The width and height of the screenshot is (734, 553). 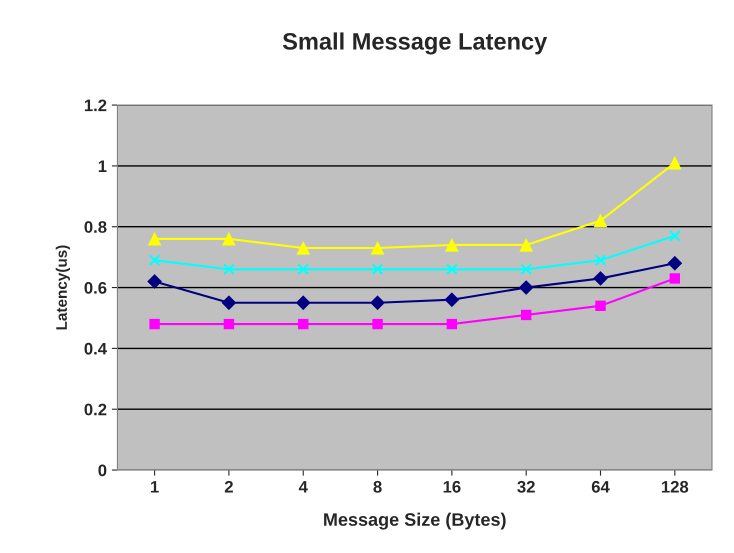 I want to click on y-tick-label: 1, so click(x=102, y=166).